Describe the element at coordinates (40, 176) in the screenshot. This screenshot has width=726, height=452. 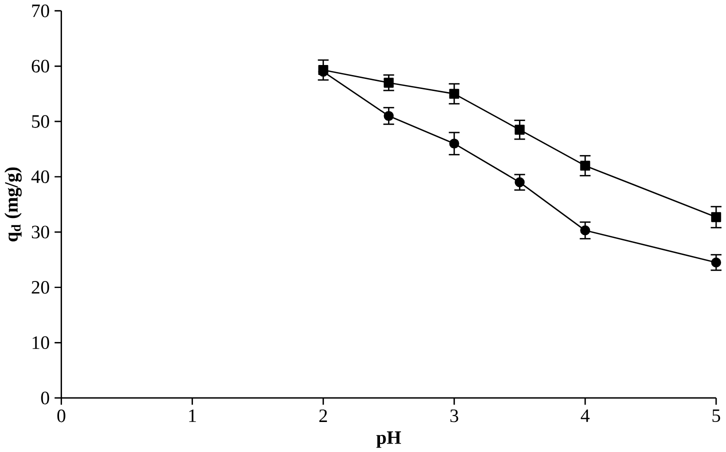
I see `y-tick-label: 40` at that location.